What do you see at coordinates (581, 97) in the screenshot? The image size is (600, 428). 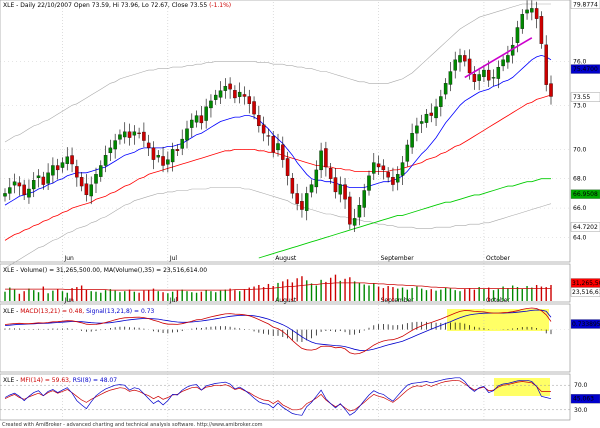 I see `price-axis-badge-label: 73.55` at bounding box center [581, 97].